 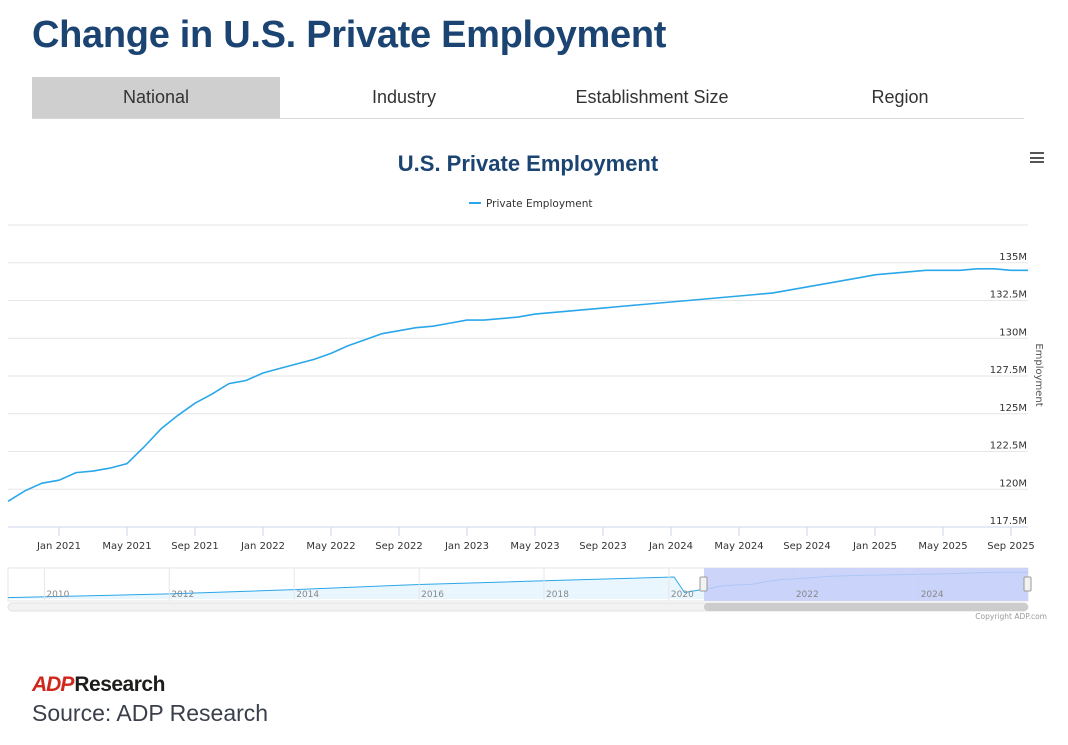 I want to click on navigator-selected-range, so click(x=866, y=584).